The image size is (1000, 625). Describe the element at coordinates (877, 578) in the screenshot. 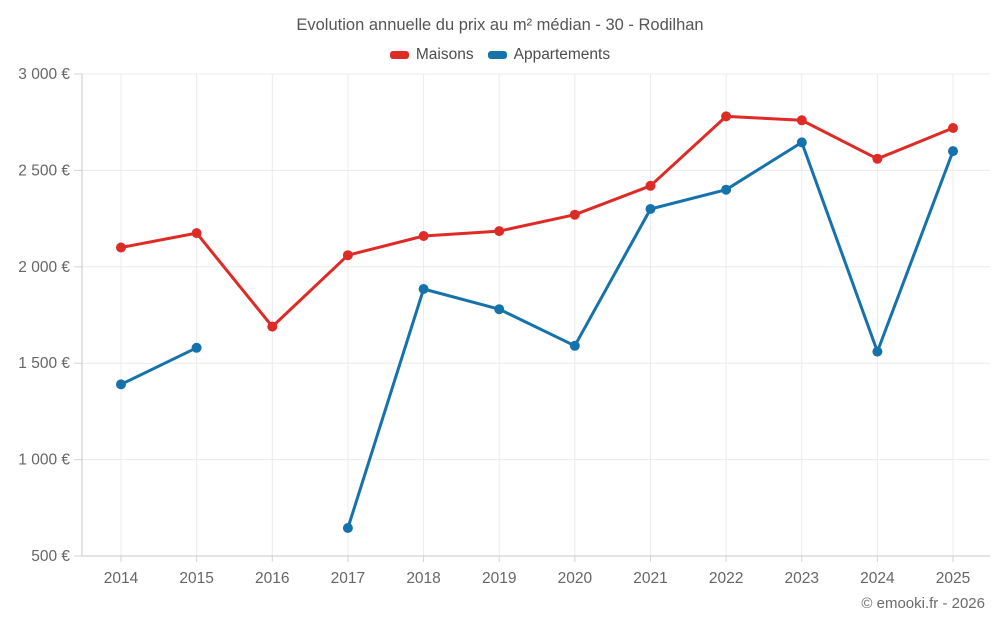

I see `x-tick-label: 2024` at that location.